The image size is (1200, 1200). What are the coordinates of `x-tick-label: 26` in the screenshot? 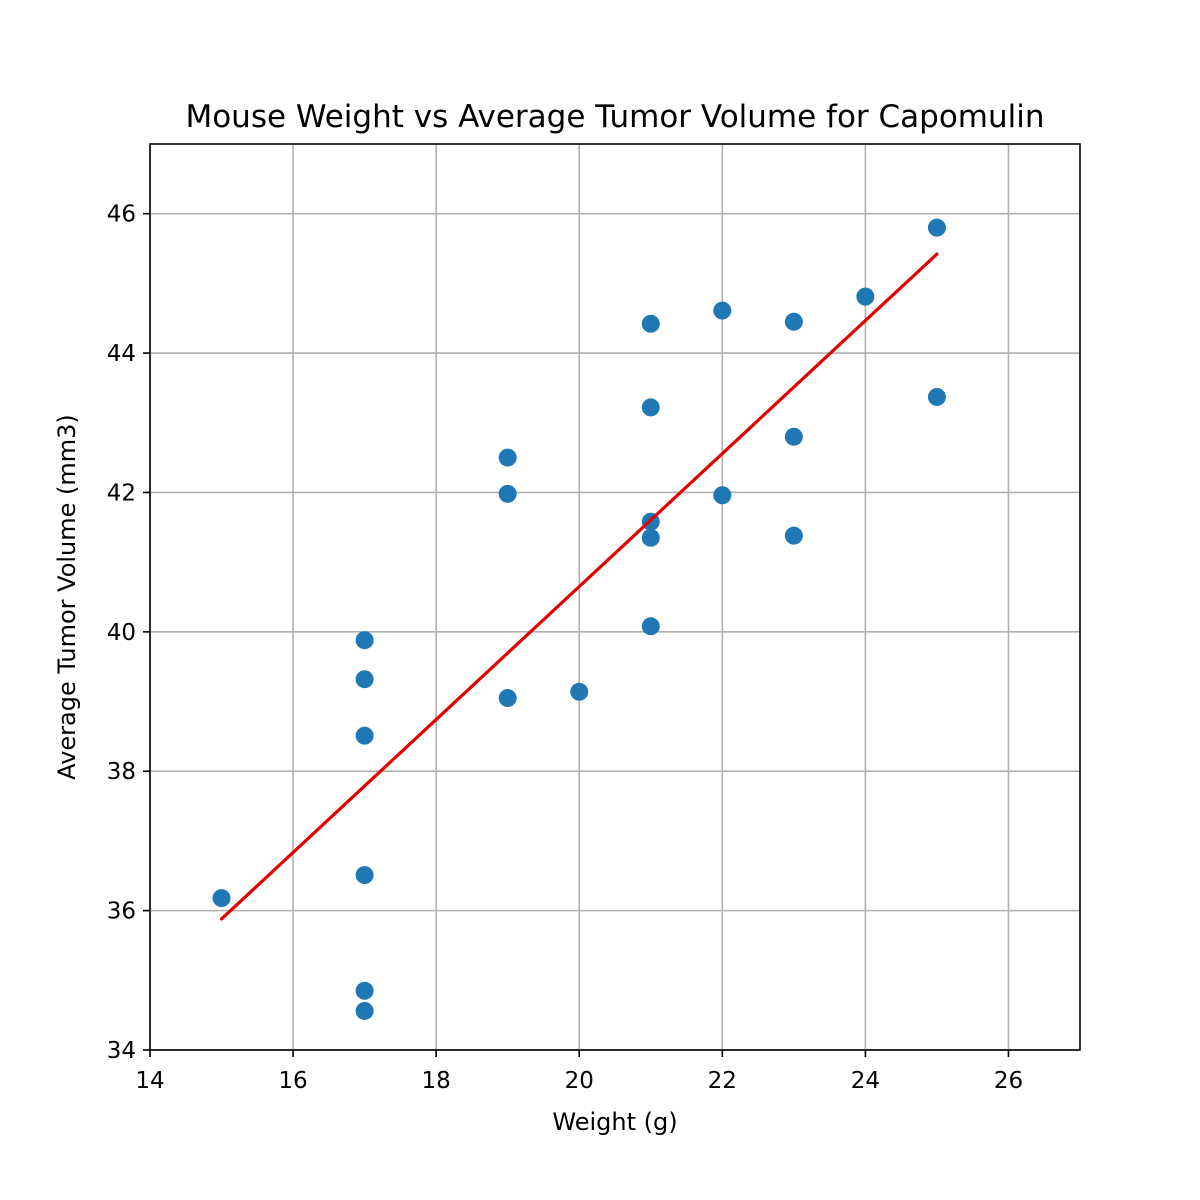 It's located at (1008, 1081).